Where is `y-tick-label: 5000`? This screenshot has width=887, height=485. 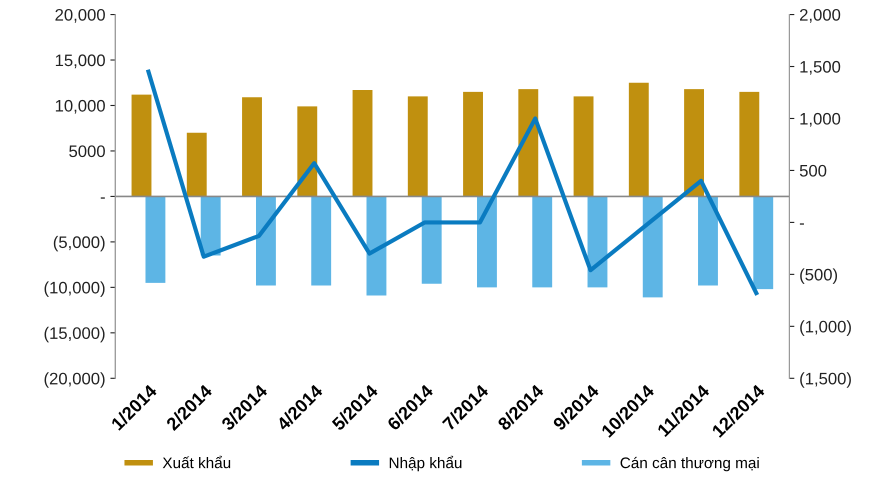
y-tick-label: 5000 is located at coordinates (87, 151).